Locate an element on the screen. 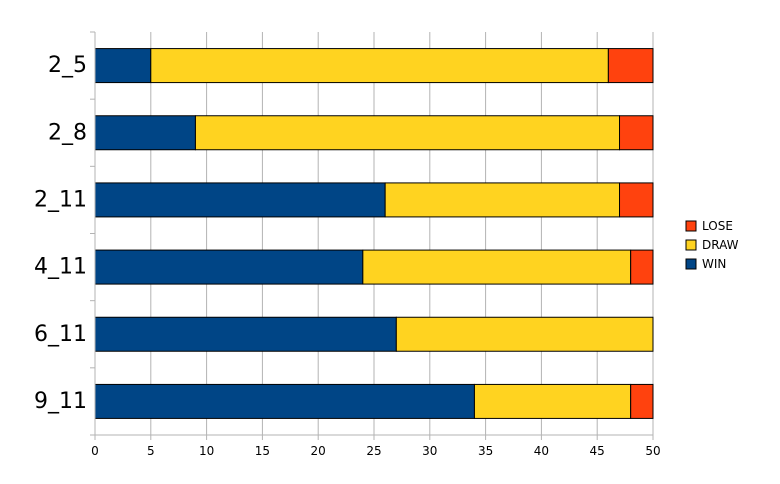  x-tick-label: 5 is located at coordinates (151, 451).